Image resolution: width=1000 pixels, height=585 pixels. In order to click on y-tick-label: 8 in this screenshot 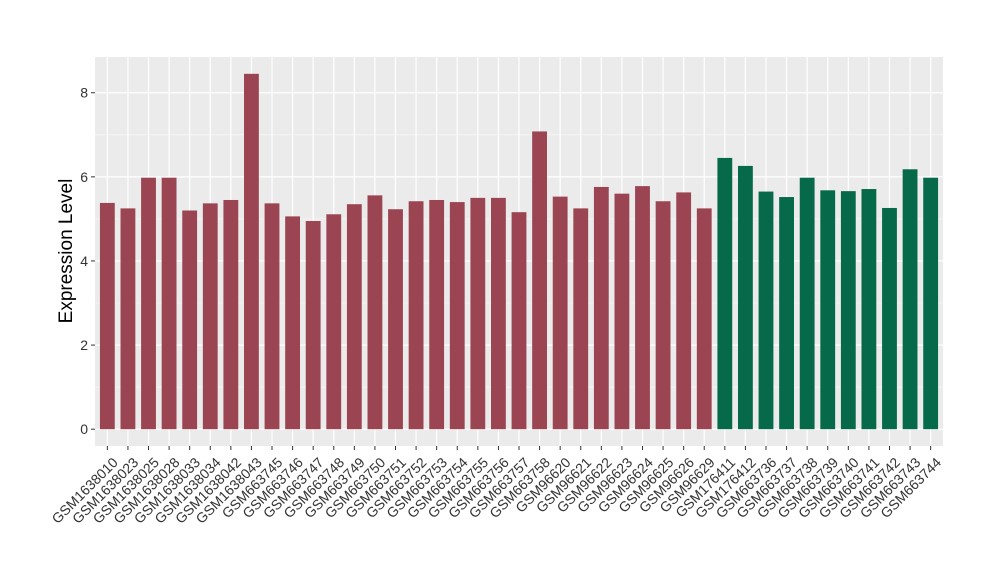, I will do `click(84, 93)`.